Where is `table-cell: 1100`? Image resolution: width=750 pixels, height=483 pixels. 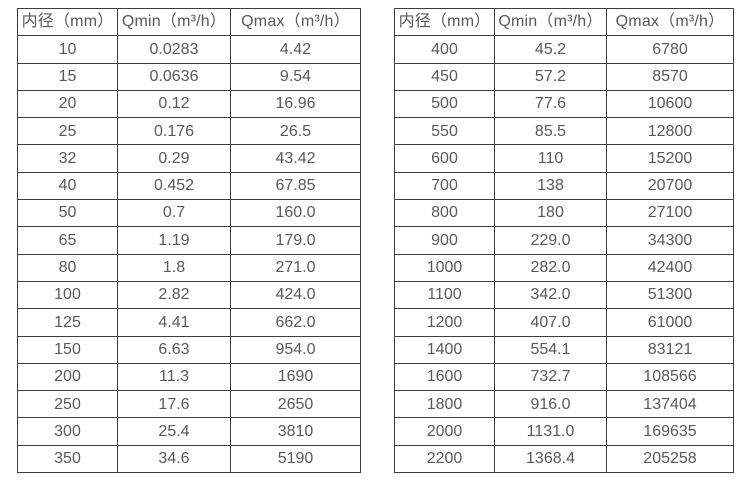 table-cell: 1100 is located at coordinates (444, 295).